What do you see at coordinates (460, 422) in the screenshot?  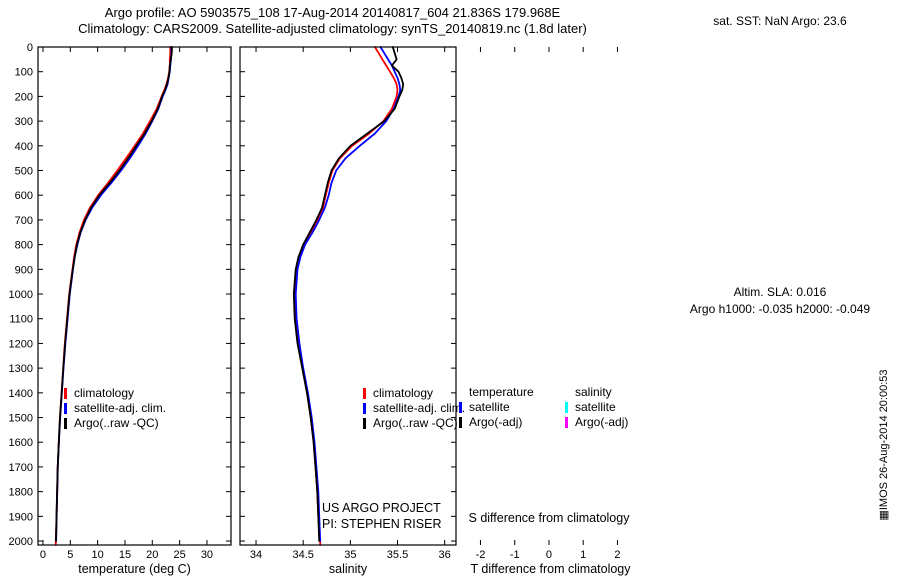 I see `t-argo-swatch` at bounding box center [460, 422].